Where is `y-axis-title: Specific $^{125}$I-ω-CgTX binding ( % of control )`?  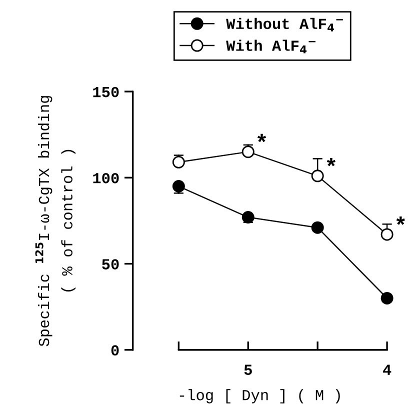 y-axis-title: Specific $^{125}$I-ω-CgTX binding ( % of control ) is located at coordinates (55, 221).